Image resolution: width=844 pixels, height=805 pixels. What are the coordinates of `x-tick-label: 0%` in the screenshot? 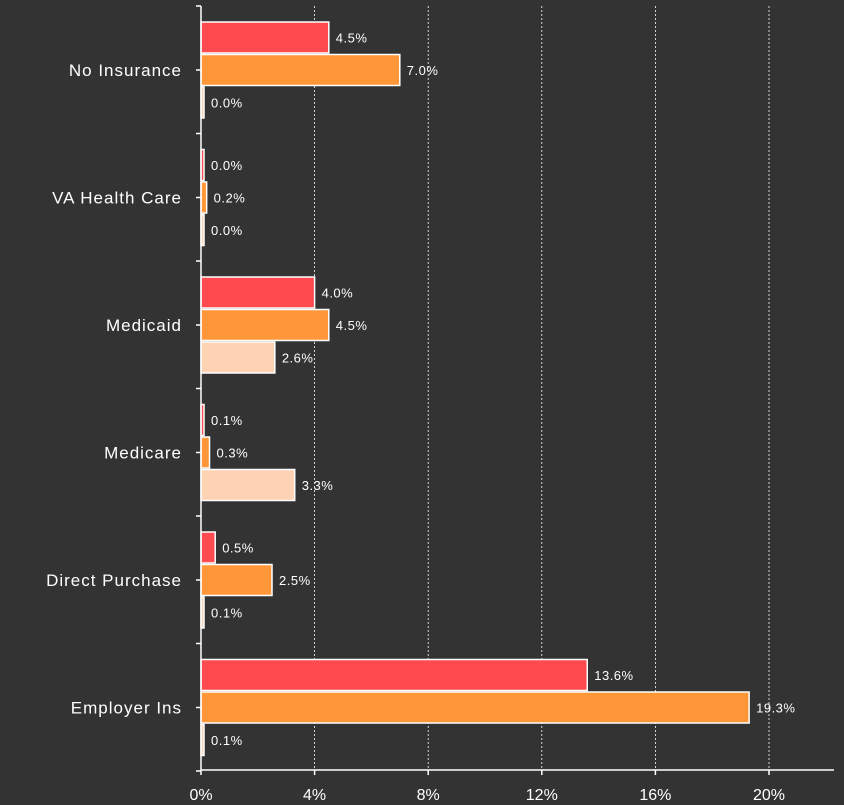 It's located at (200, 795).